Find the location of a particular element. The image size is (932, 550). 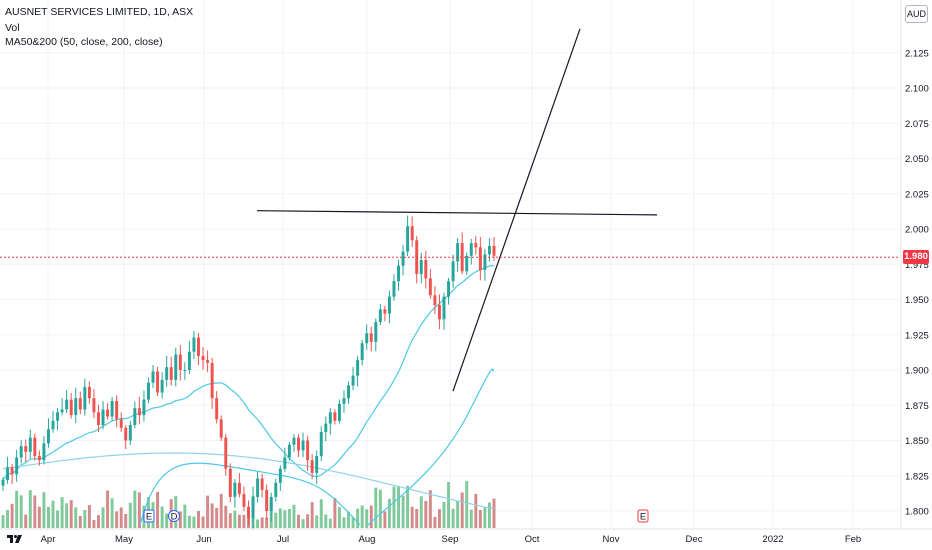

resistance-trendline is located at coordinates (457, 213).